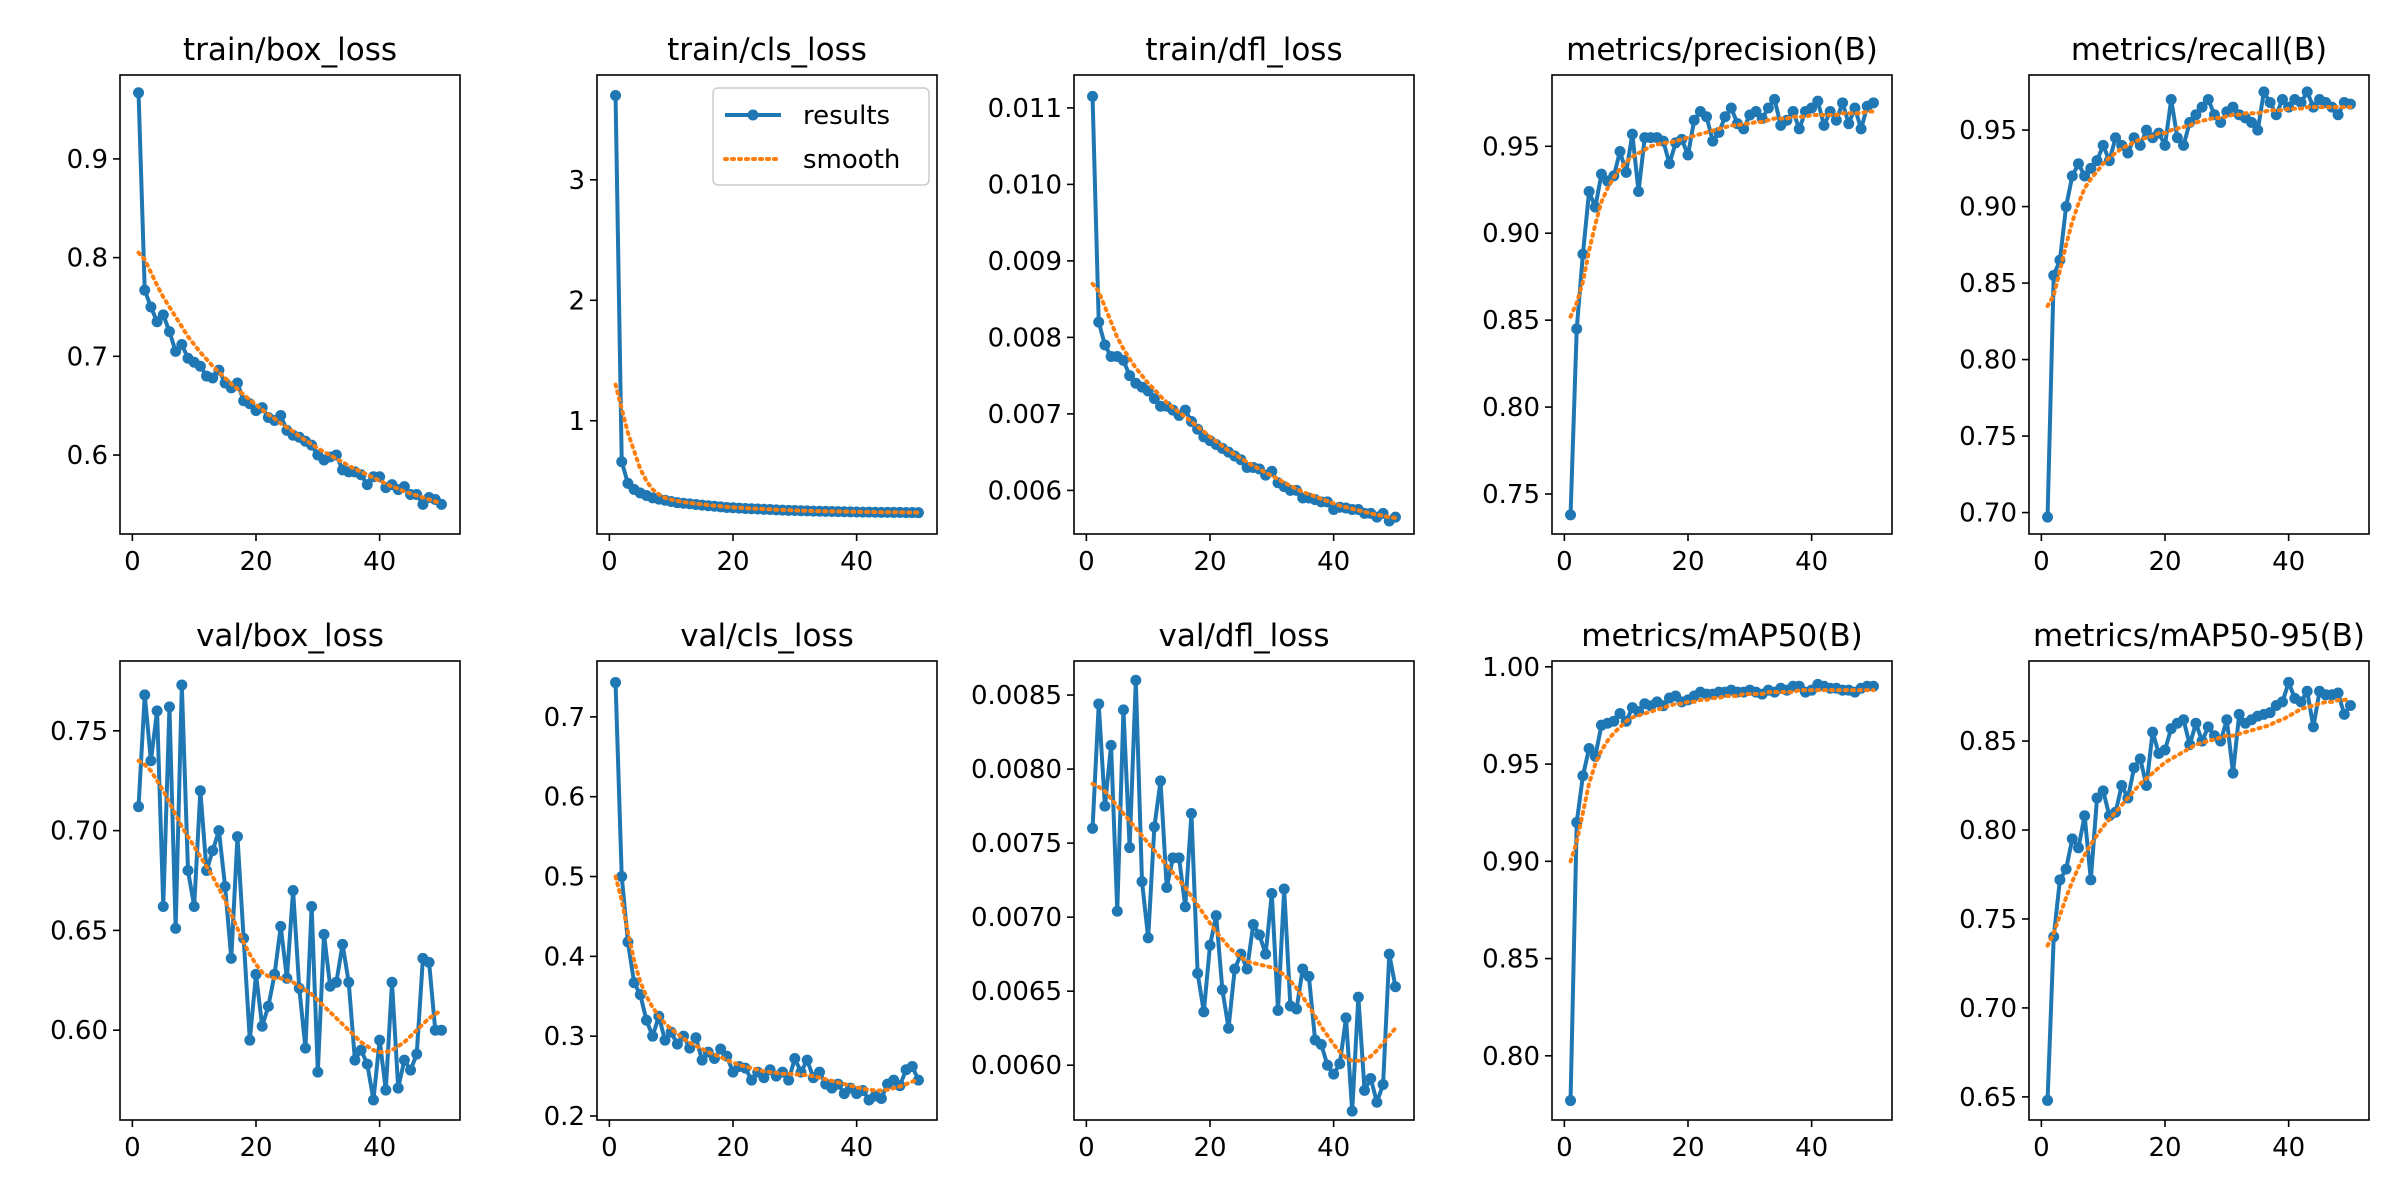  Describe the element at coordinates (290, 50) in the screenshot. I see `panel-title: train/box_loss` at that location.